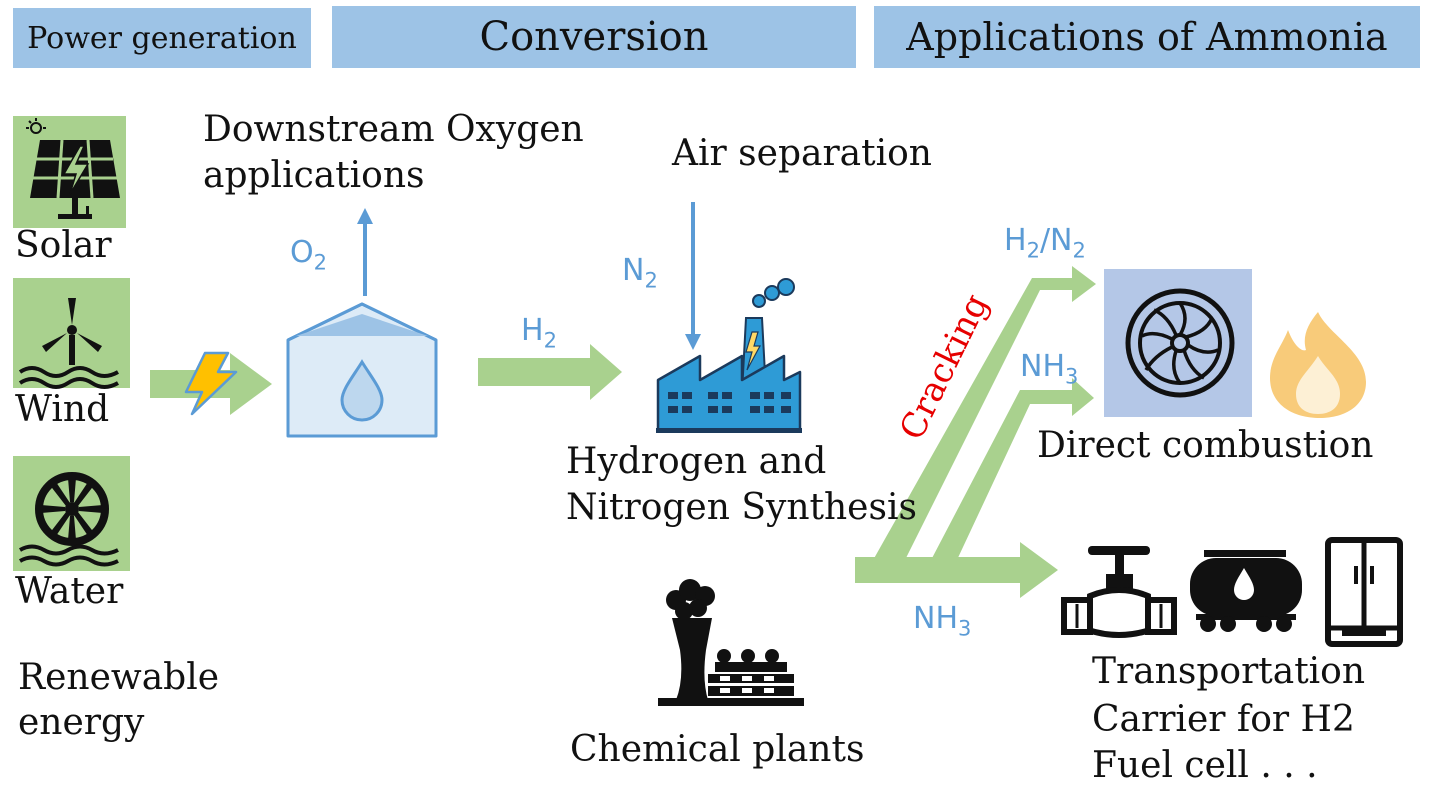  Describe the element at coordinates (365, 252) in the screenshot. I see `oxygen-arrow` at that location.